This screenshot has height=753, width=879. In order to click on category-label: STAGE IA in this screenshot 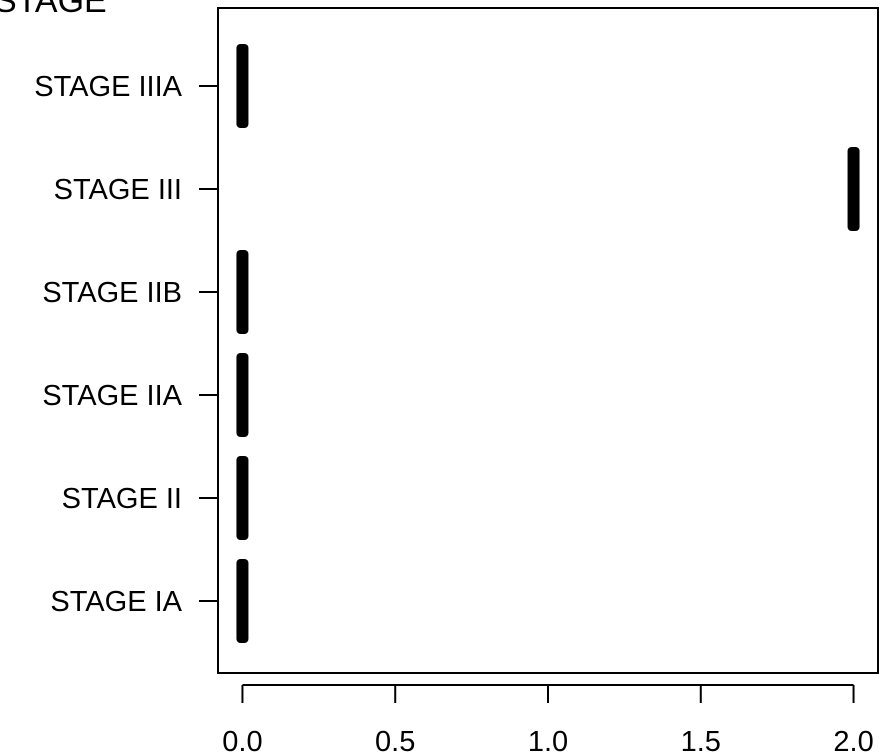, I will do `click(116, 602)`.